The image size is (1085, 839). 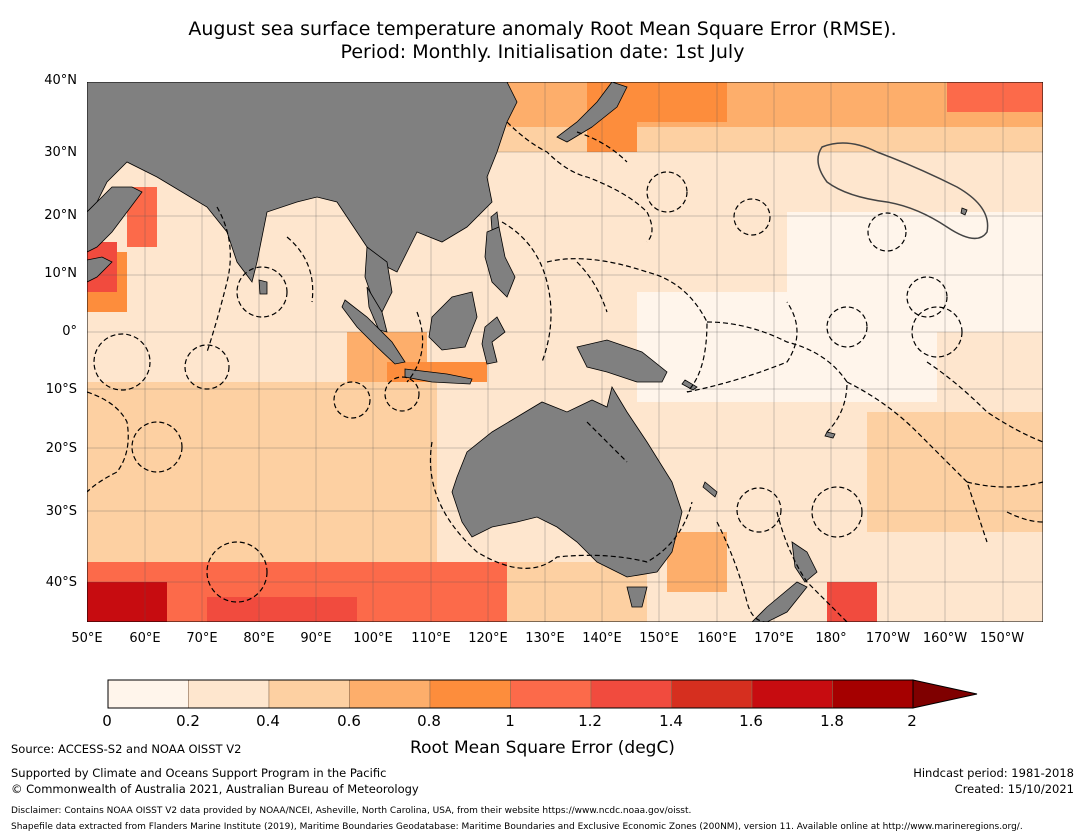 What do you see at coordinates (689, 385) in the screenshot?
I see `land-solomons` at bounding box center [689, 385].